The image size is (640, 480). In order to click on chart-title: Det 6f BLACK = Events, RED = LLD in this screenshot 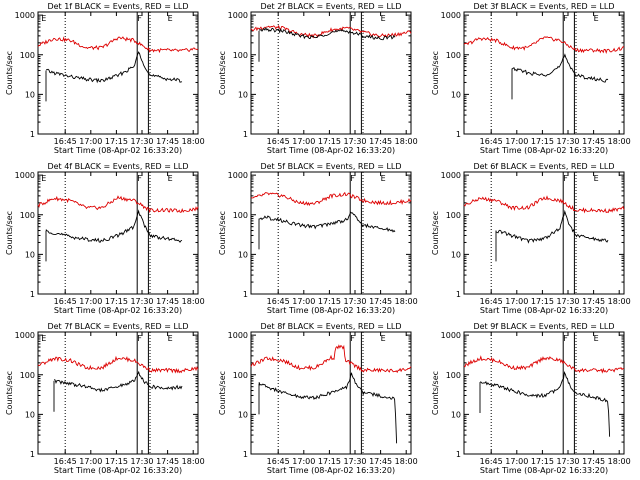, I will do `click(543, 166)`.